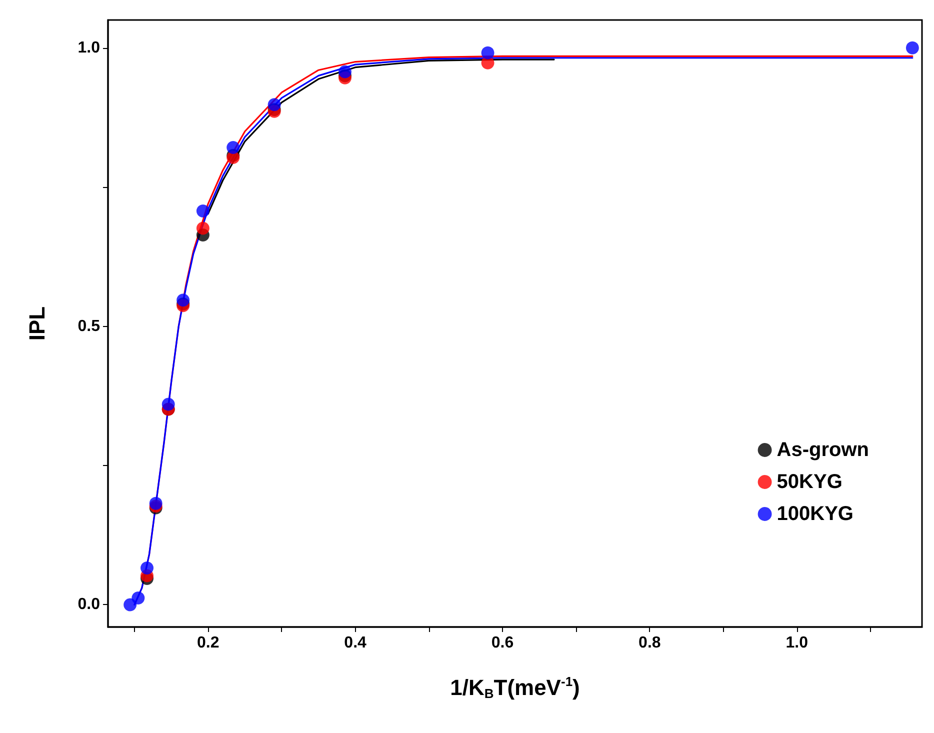  Describe the element at coordinates (815, 514) in the screenshot. I see `legend-label: 100KYG` at that location.